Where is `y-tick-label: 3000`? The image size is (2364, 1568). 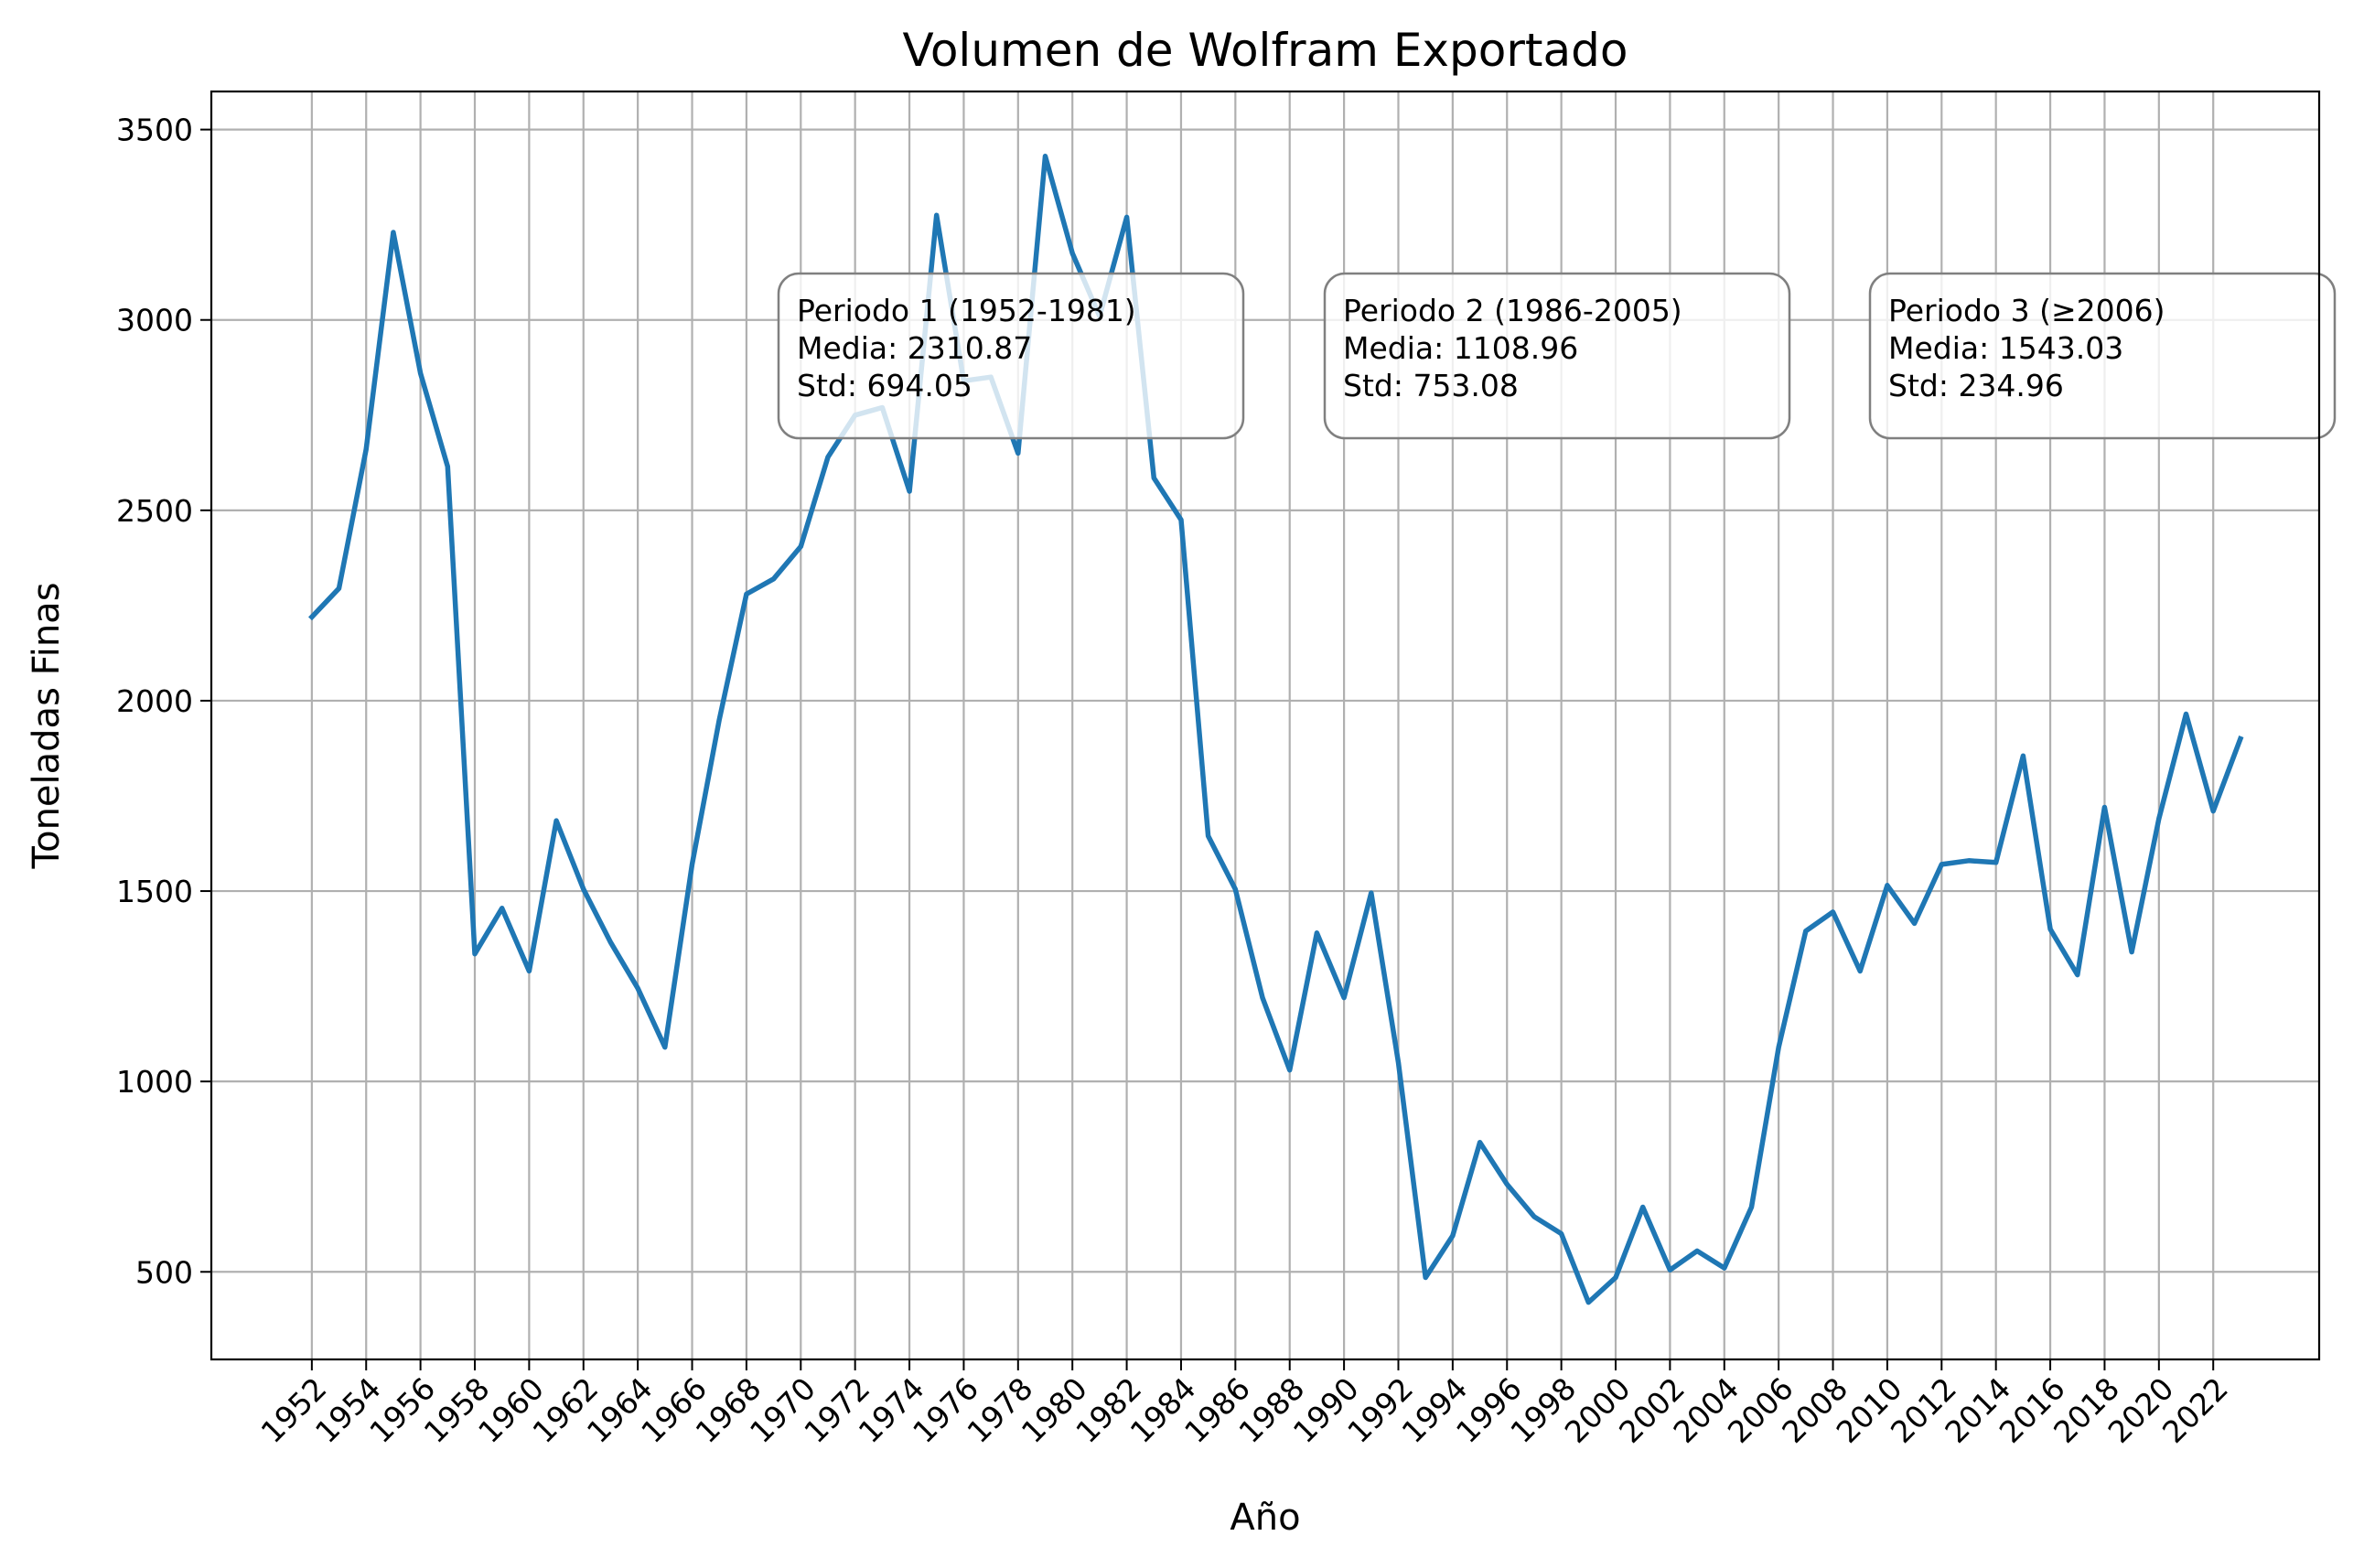 y-tick-label: 3000 is located at coordinates (154, 320).